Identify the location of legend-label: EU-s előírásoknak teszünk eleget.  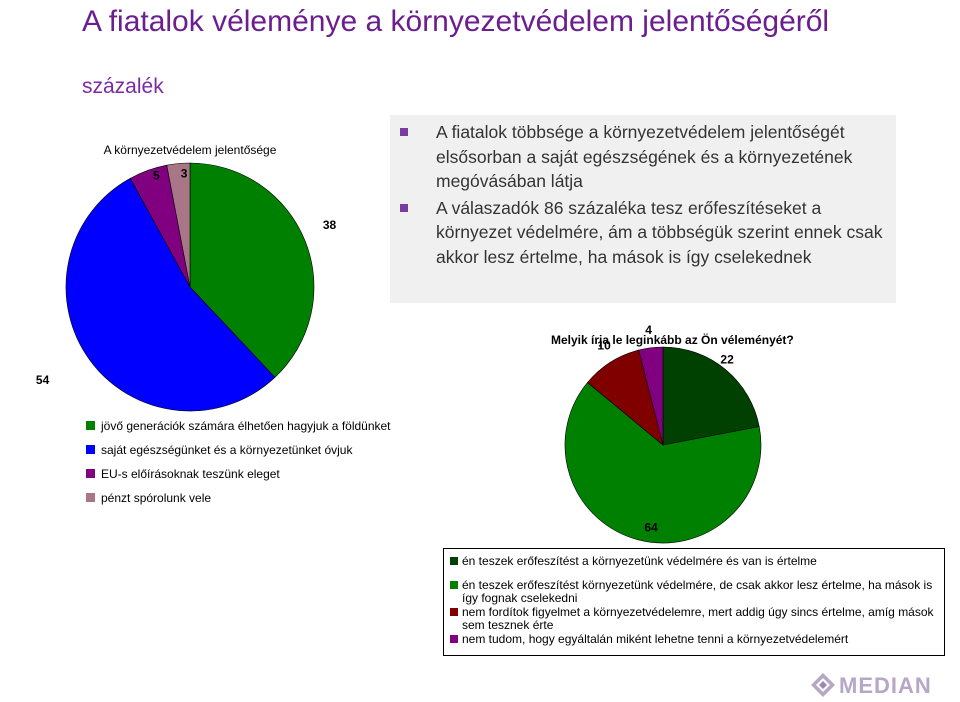
(190, 474).